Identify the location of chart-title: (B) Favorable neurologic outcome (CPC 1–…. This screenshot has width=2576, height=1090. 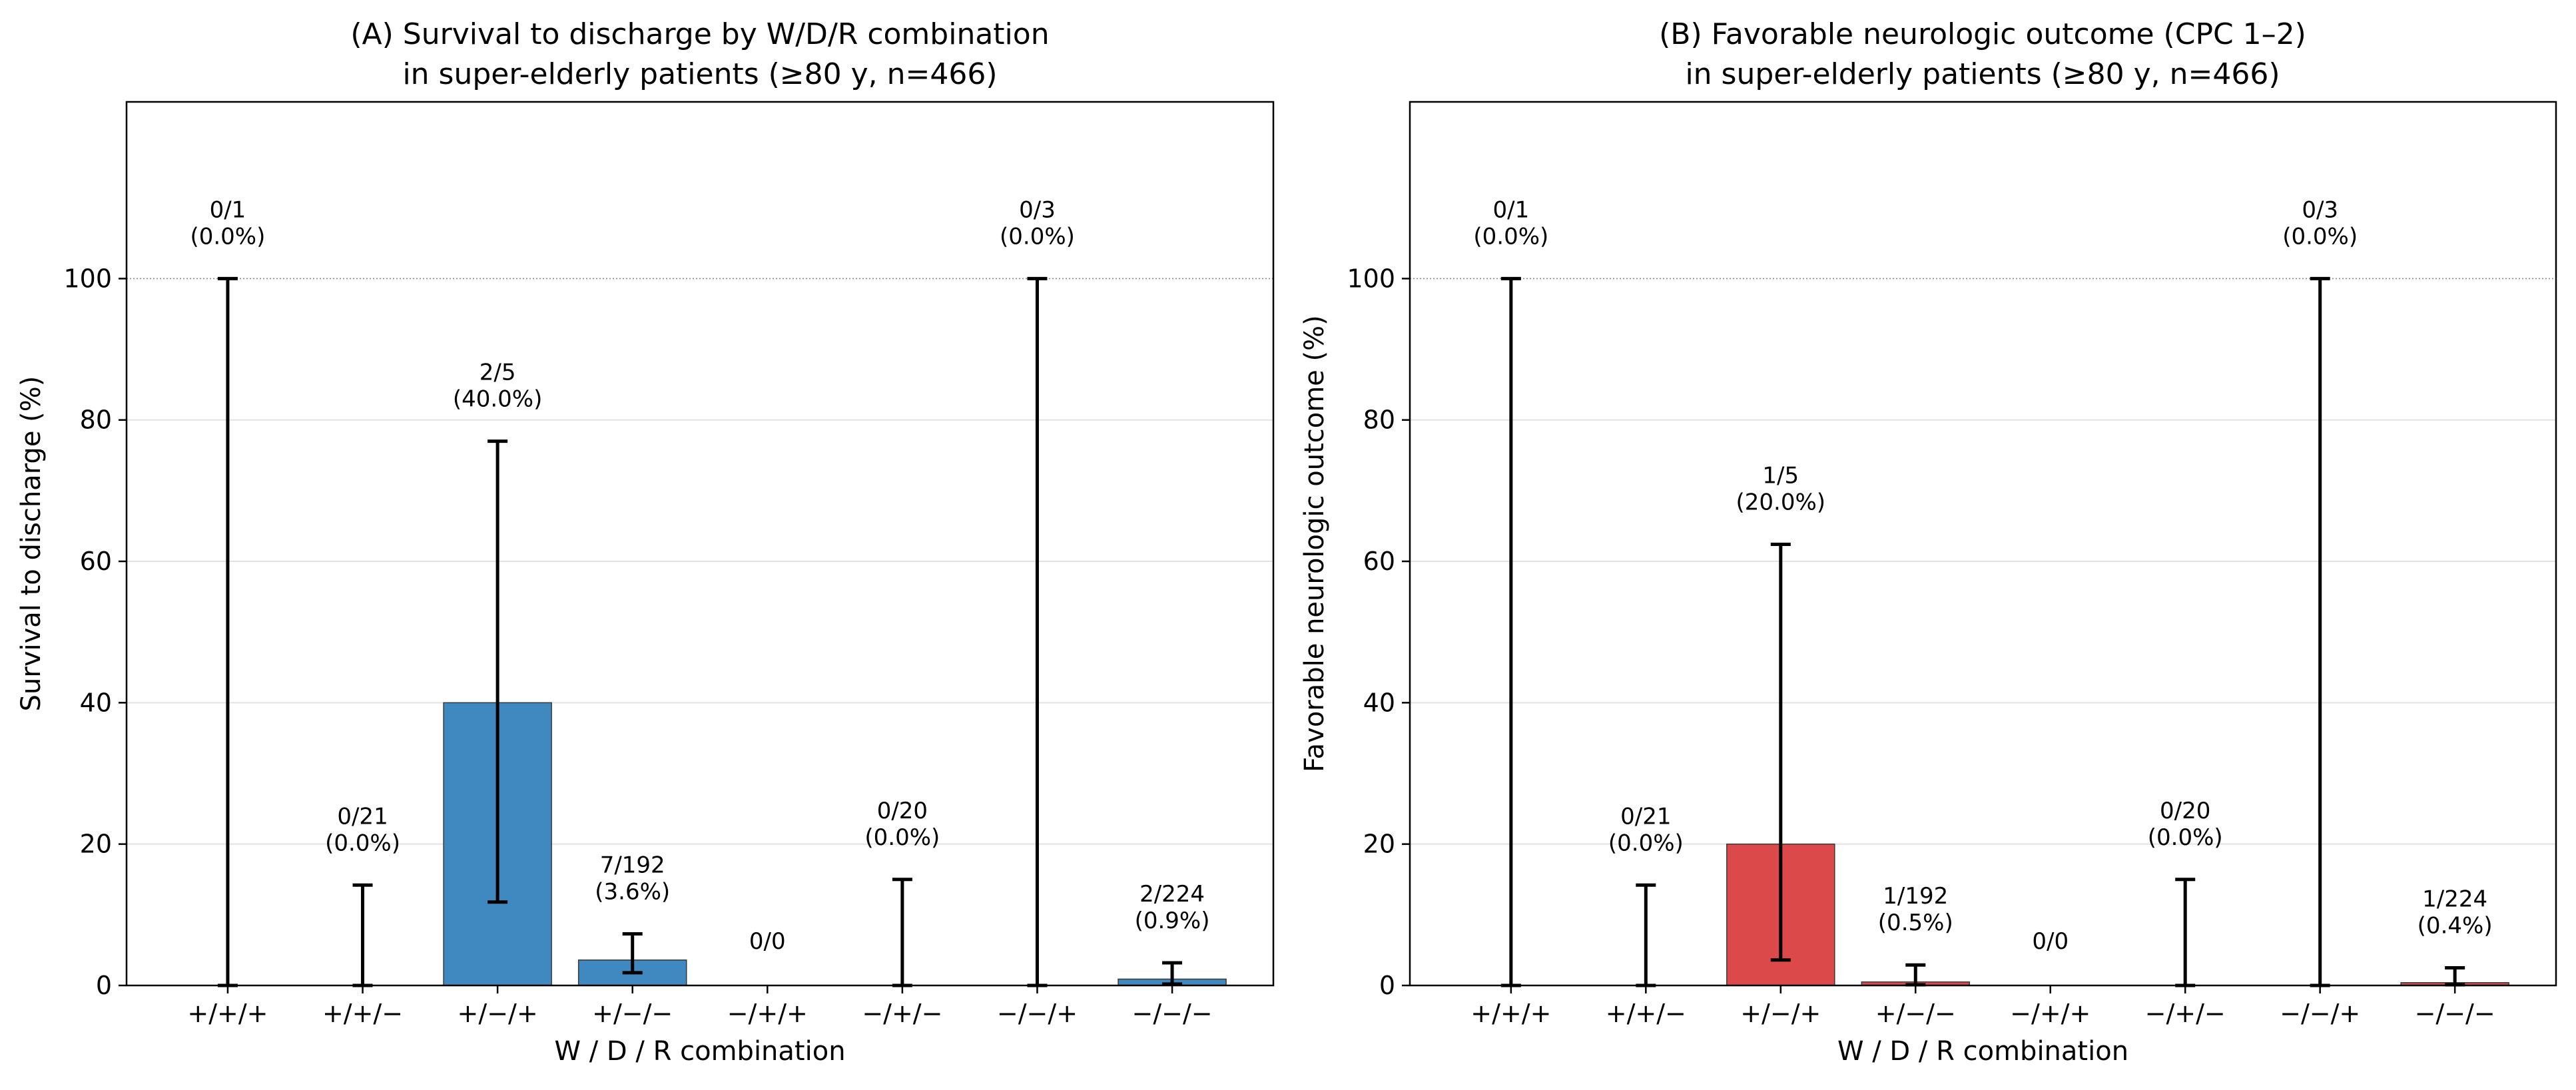
(1982, 34).